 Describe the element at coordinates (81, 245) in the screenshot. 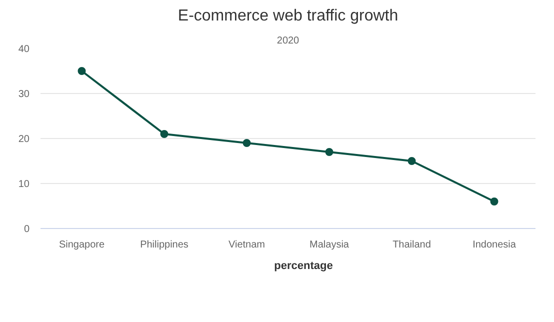

I see `x-tick-label: Singapore` at that location.